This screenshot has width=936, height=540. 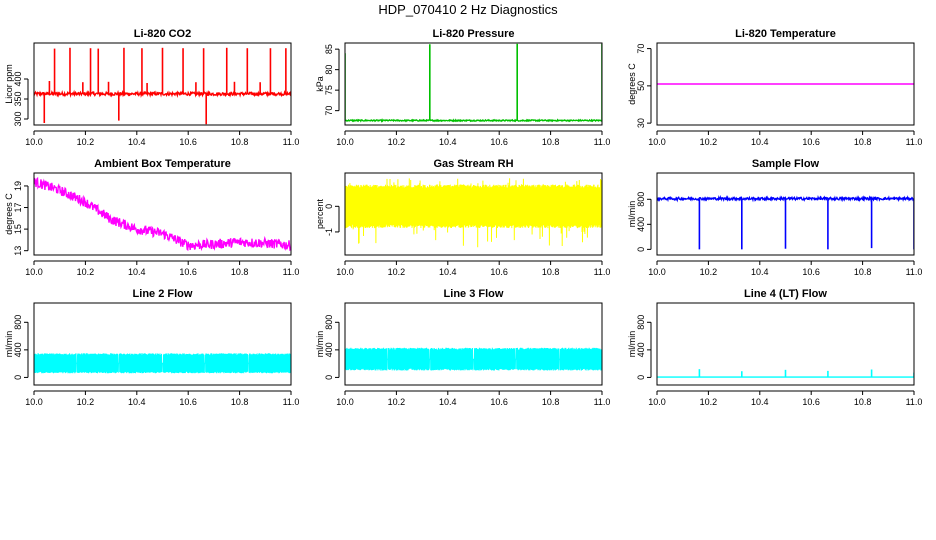 I want to click on y-axis-label: kPa, so click(x=320, y=84).